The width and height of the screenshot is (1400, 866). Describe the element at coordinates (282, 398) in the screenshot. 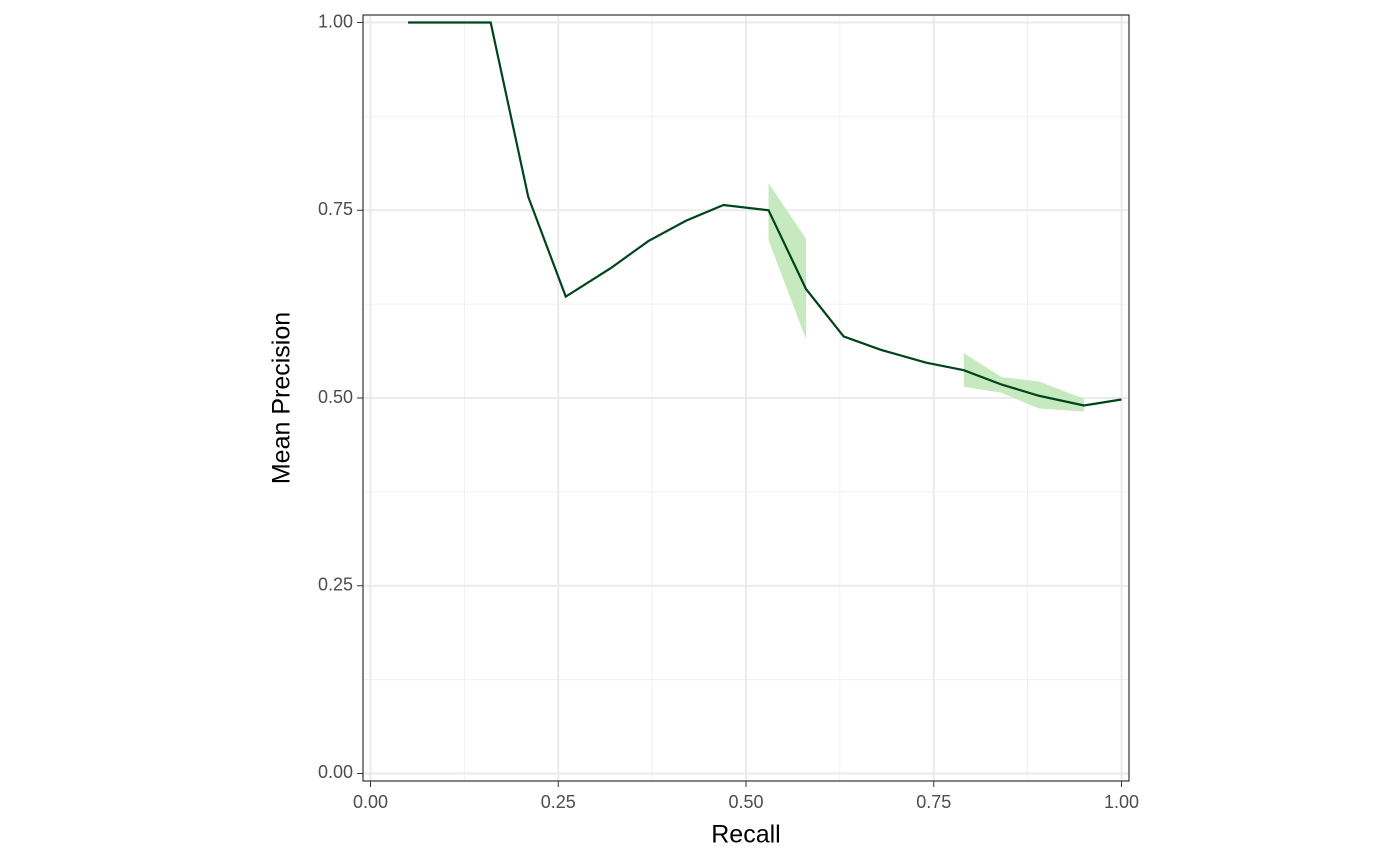

I see `y-axis-title: Mean Precision` at that location.